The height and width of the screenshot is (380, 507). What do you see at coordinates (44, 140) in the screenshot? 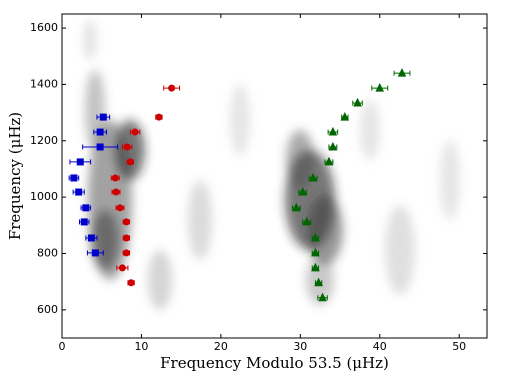
I see `y-tick-label: 1200` at bounding box center [44, 140].